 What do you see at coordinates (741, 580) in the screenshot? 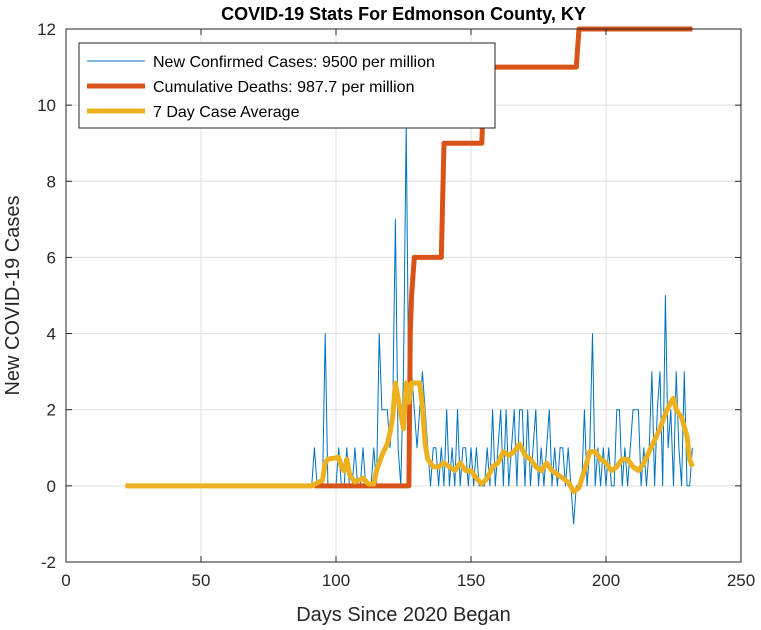
I see `x-tick-label: 250` at bounding box center [741, 580].